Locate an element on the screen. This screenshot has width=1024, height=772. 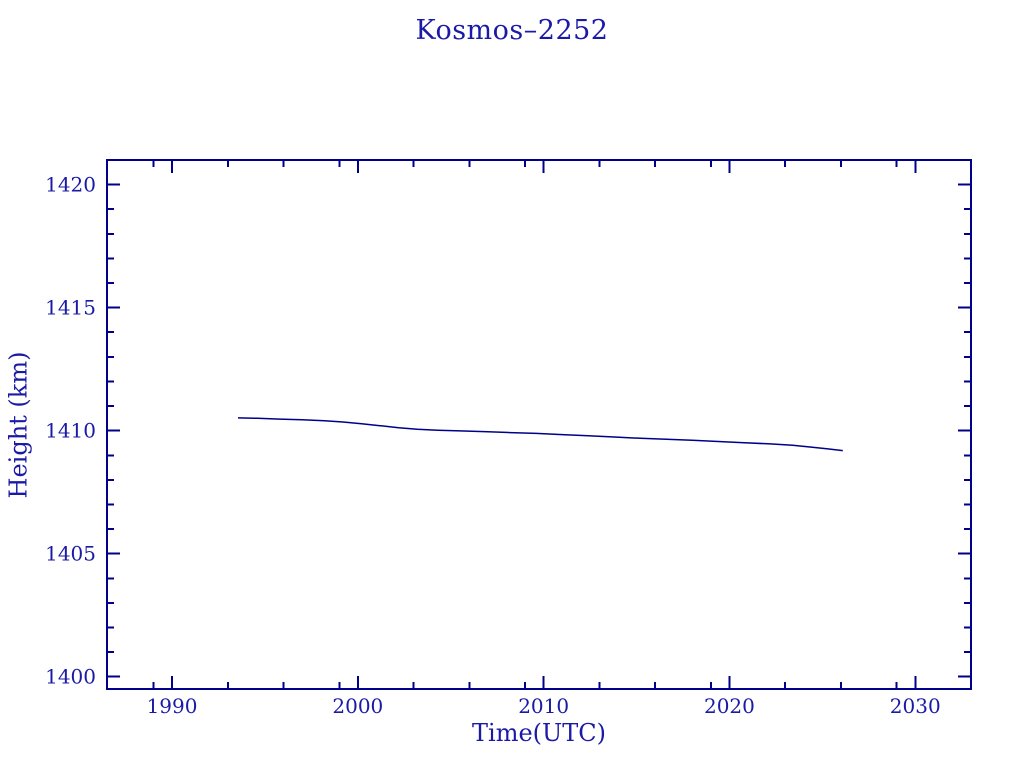
x-tick-label: 2030 is located at coordinates (915, 706).